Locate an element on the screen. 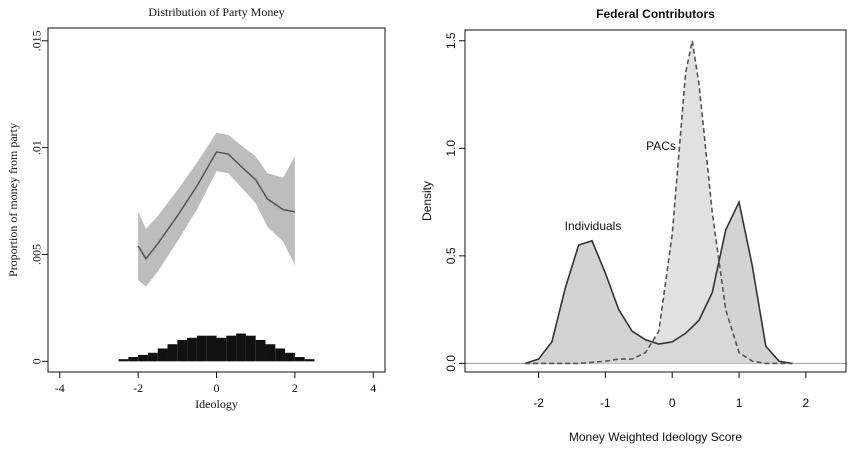 Image resolution: width=849 pixels, height=449 pixels. annotation: PACs is located at coordinates (661, 146).